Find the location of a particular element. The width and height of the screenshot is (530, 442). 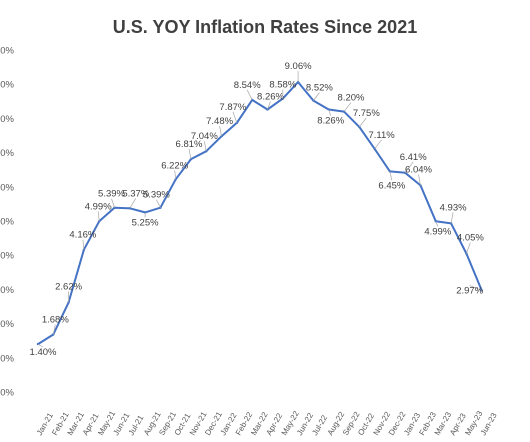

data-label: 2.97% is located at coordinates (469, 290).